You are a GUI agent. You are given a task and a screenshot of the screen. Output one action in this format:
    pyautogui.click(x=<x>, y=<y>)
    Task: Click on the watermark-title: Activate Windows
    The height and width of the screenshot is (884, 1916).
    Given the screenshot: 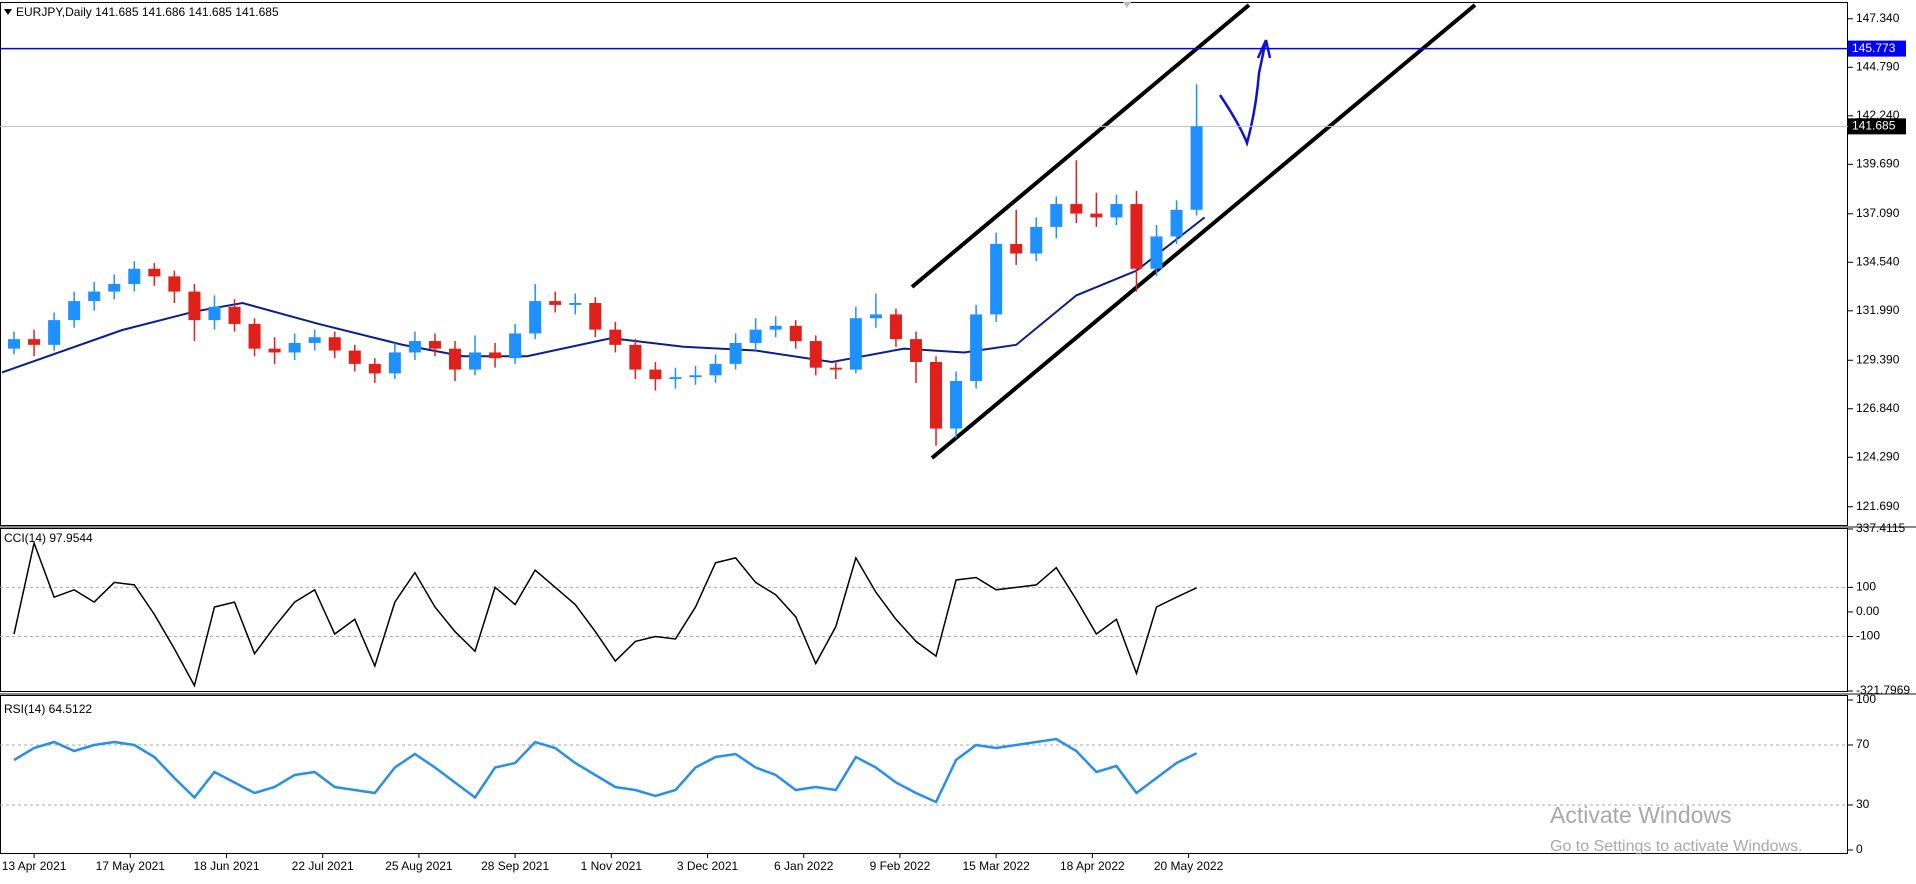 What is the action you would take?
    pyautogui.click(x=1641, y=815)
    